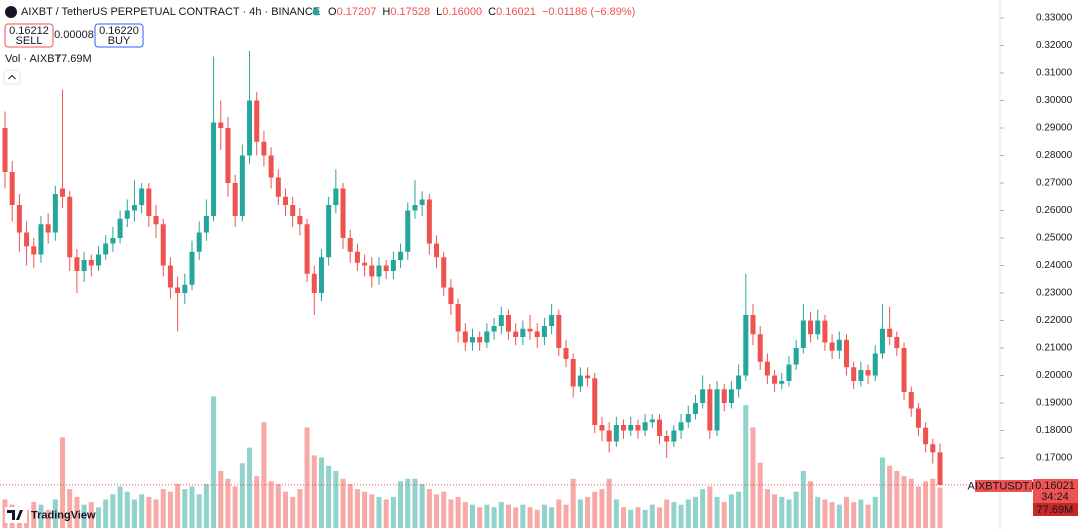 This screenshot has height=530, width=1080. I want to click on volume-value: 77.69M, so click(73, 59).